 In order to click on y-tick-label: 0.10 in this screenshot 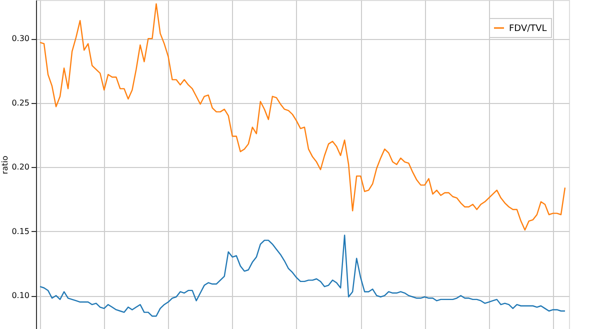, I will do `click(21, 295)`.